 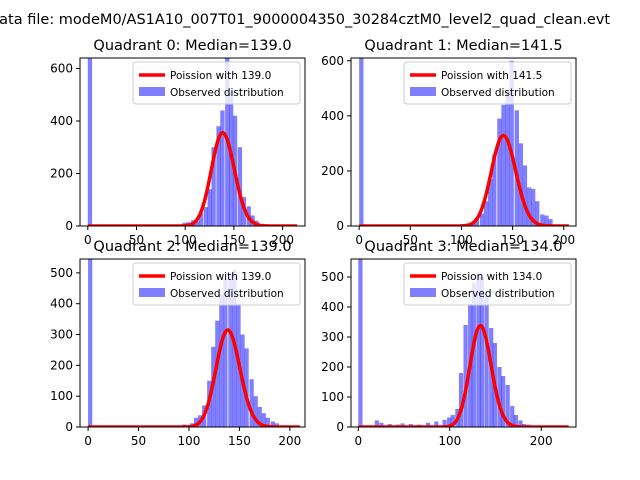 What do you see at coordinates (463, 247) in the screenshot?
I see `subplot-title: Quadrant 3: Median=134.0` at bounding box center [463, 247].